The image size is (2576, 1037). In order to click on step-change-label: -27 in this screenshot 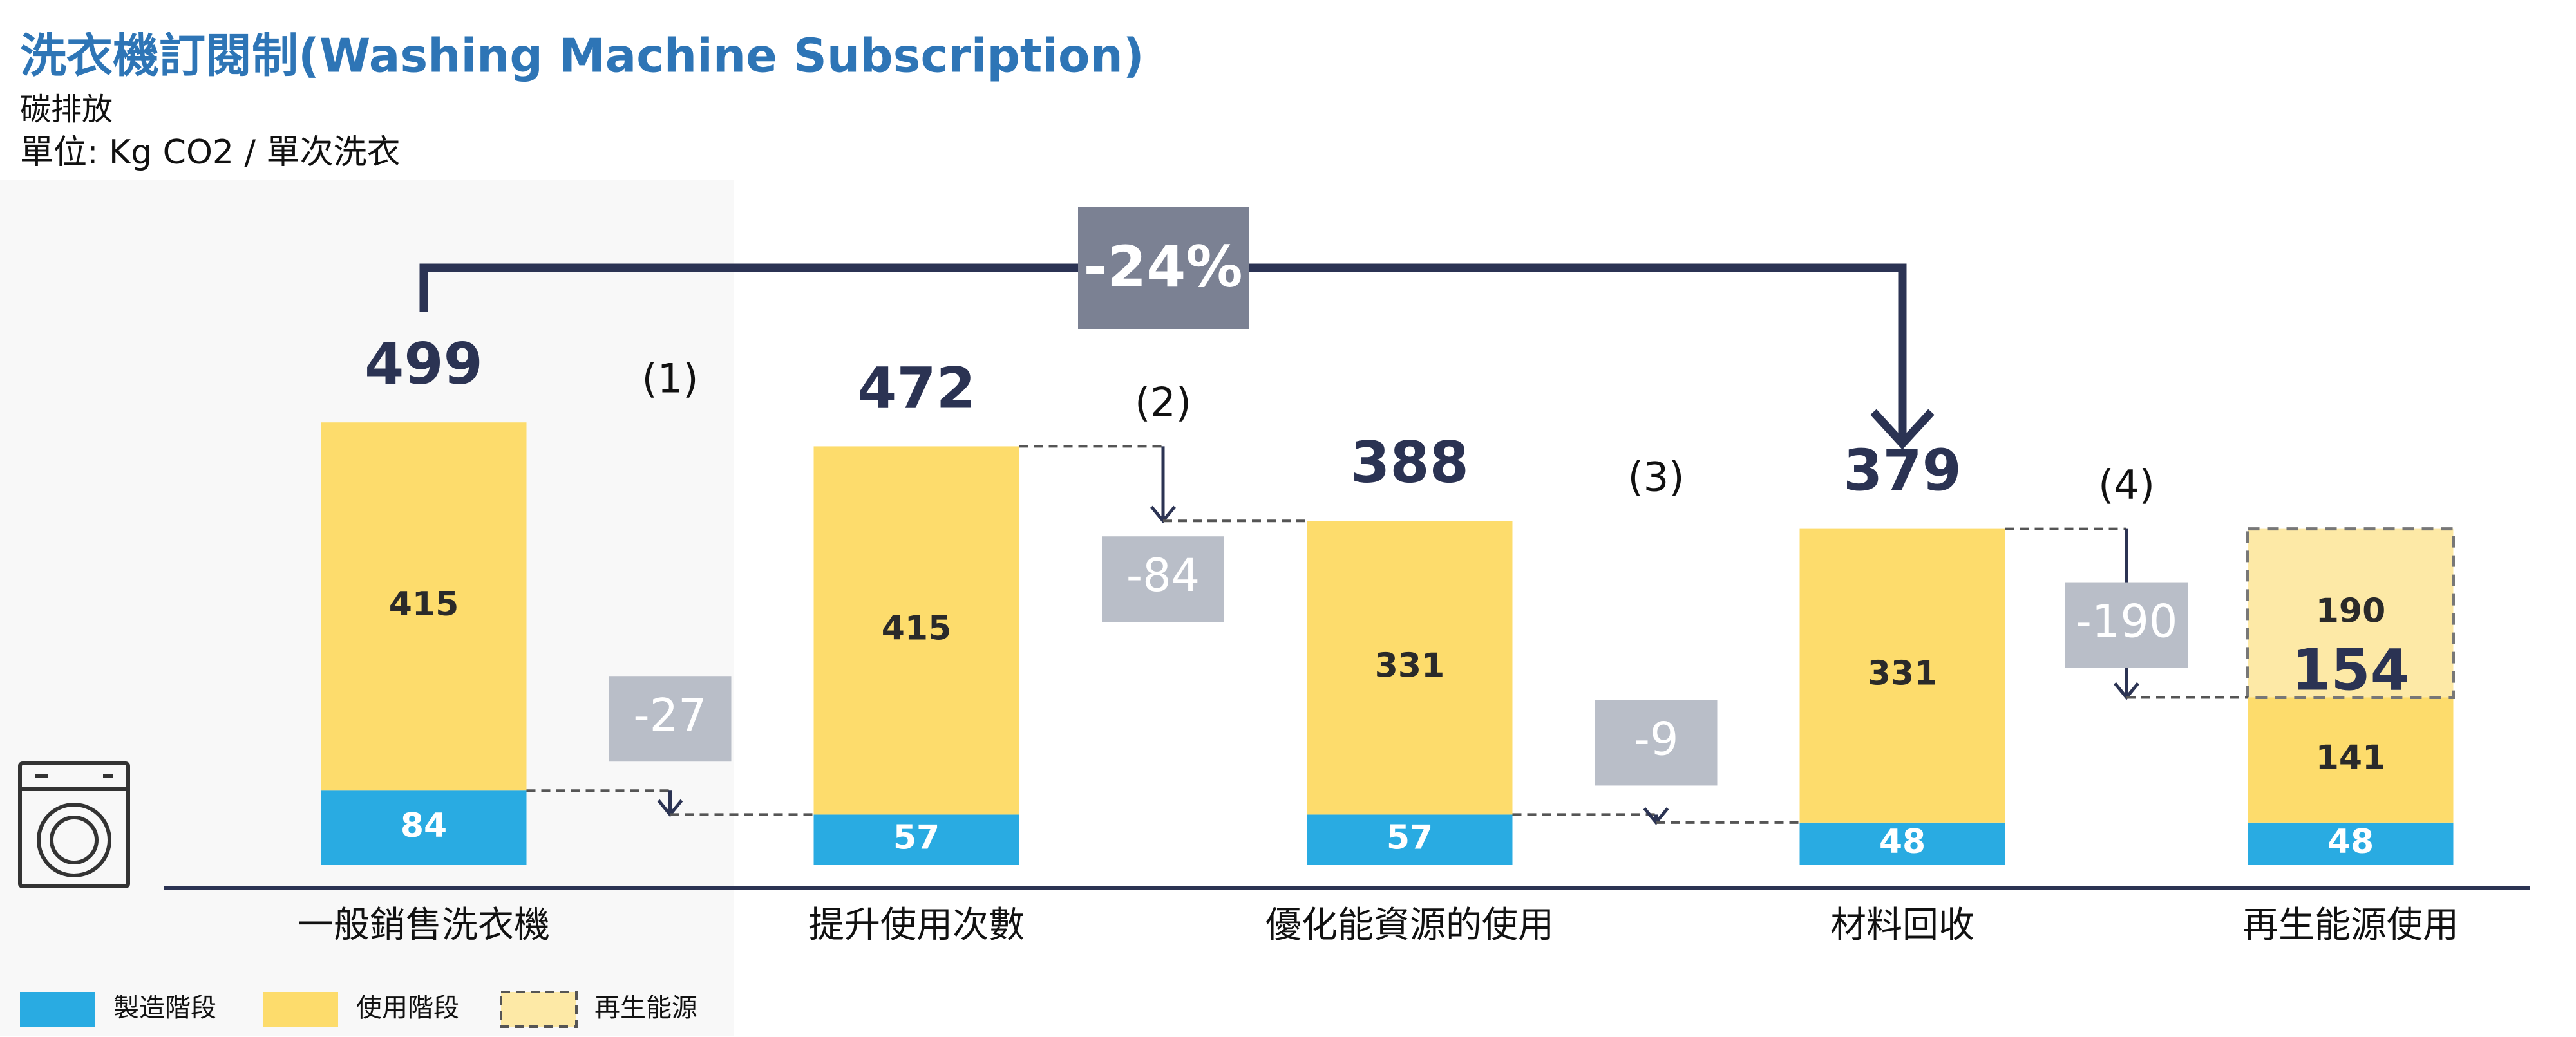, I will do `click(669, 716)`.